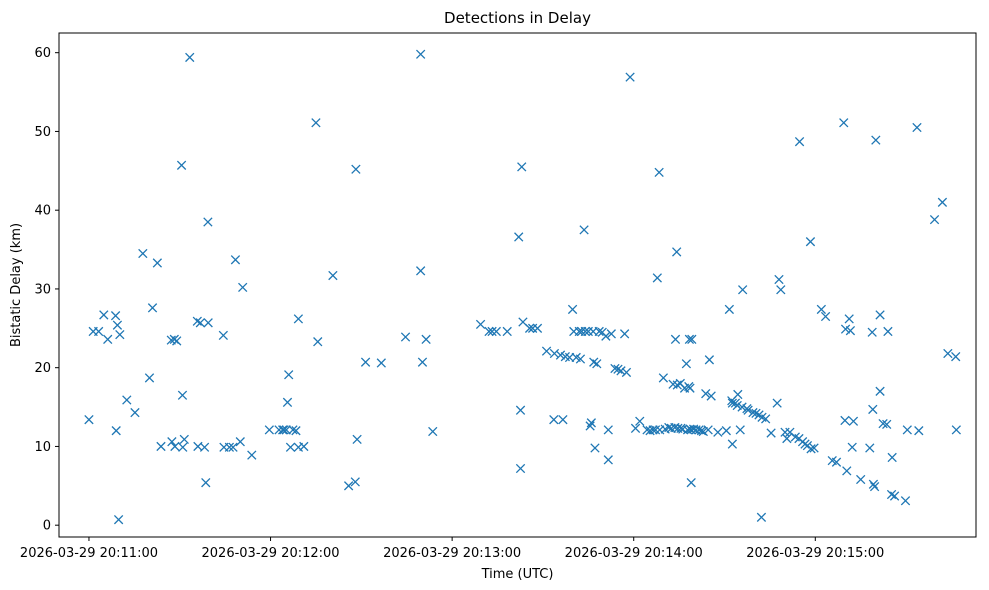 The image size is (989, 590). What do you see at coordinates (634, 553) in the screenshot?
I see `x-tick-label: 2026-03-29 20:14:00` at bounding box center [634, 553].